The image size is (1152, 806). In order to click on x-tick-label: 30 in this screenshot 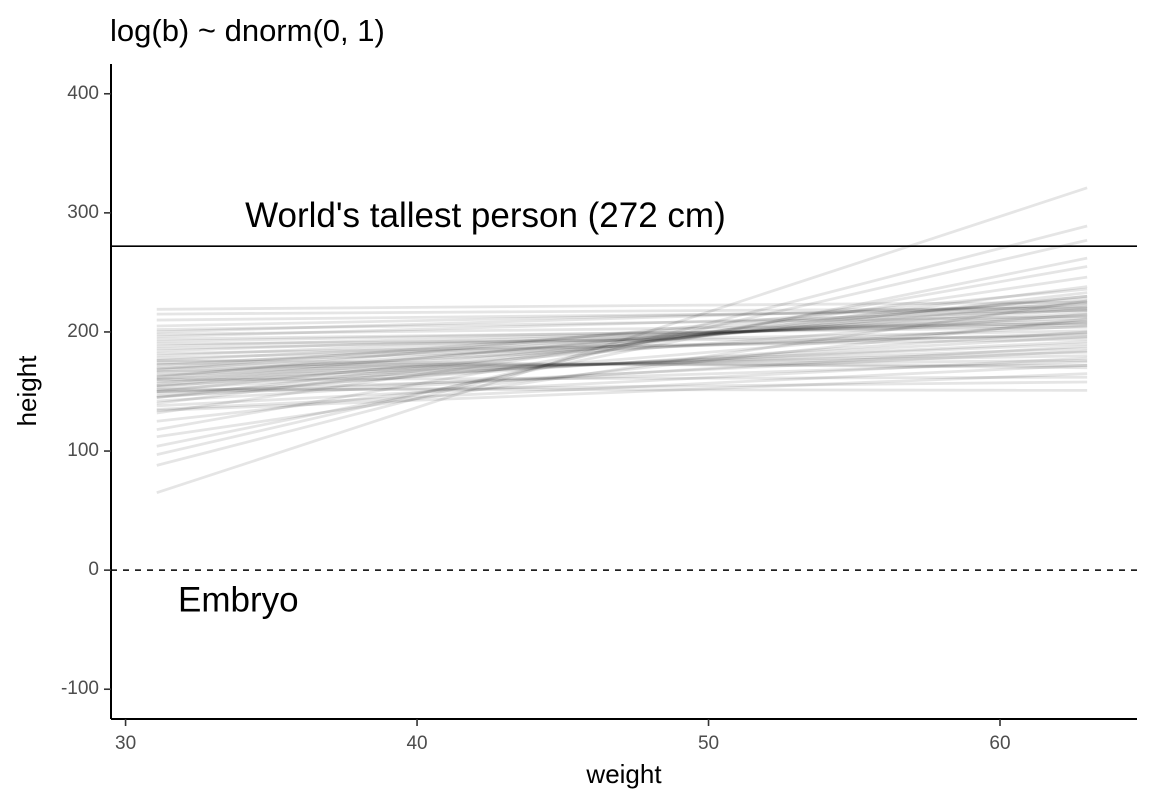, I will do `click(125, 743)`.